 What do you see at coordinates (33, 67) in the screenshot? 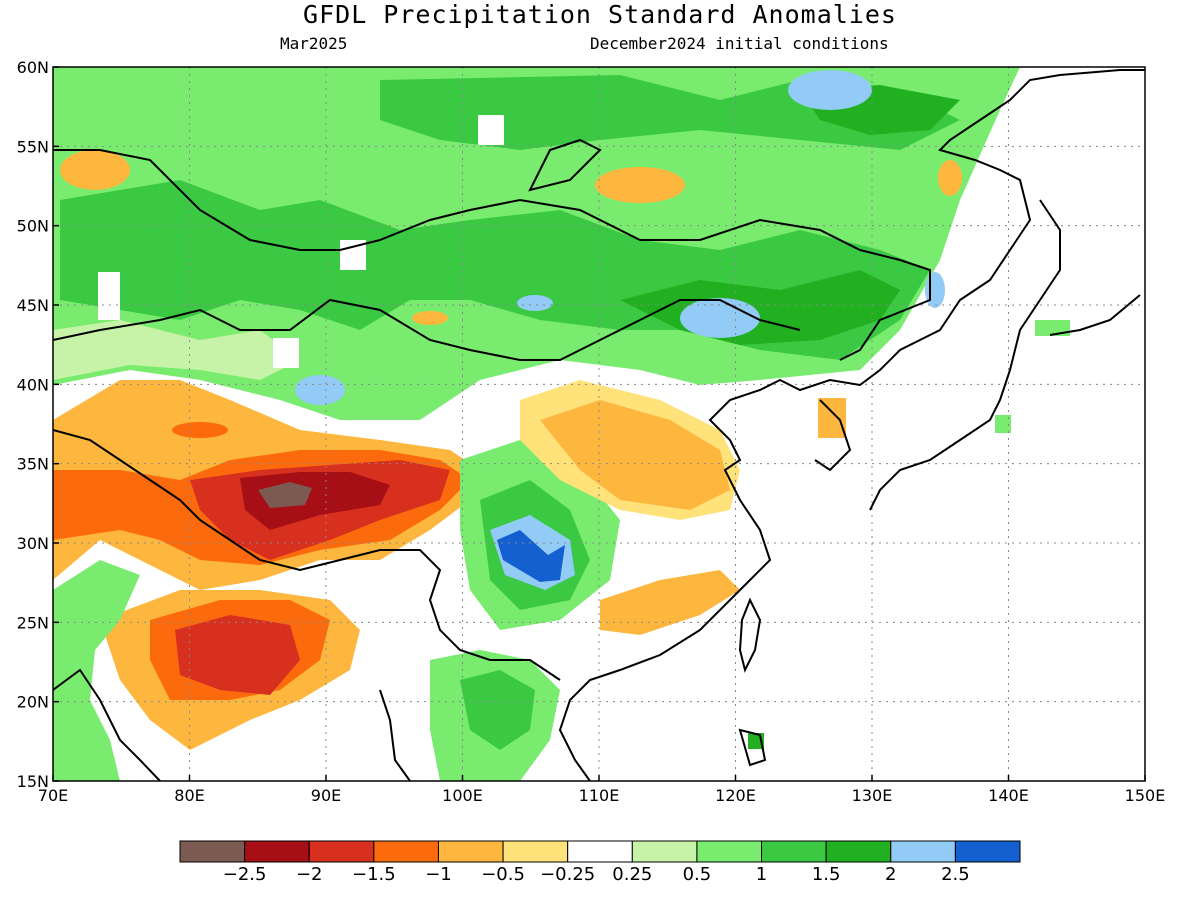
I see `lat-tick-label: 60N` at bounding box center [33, 67].